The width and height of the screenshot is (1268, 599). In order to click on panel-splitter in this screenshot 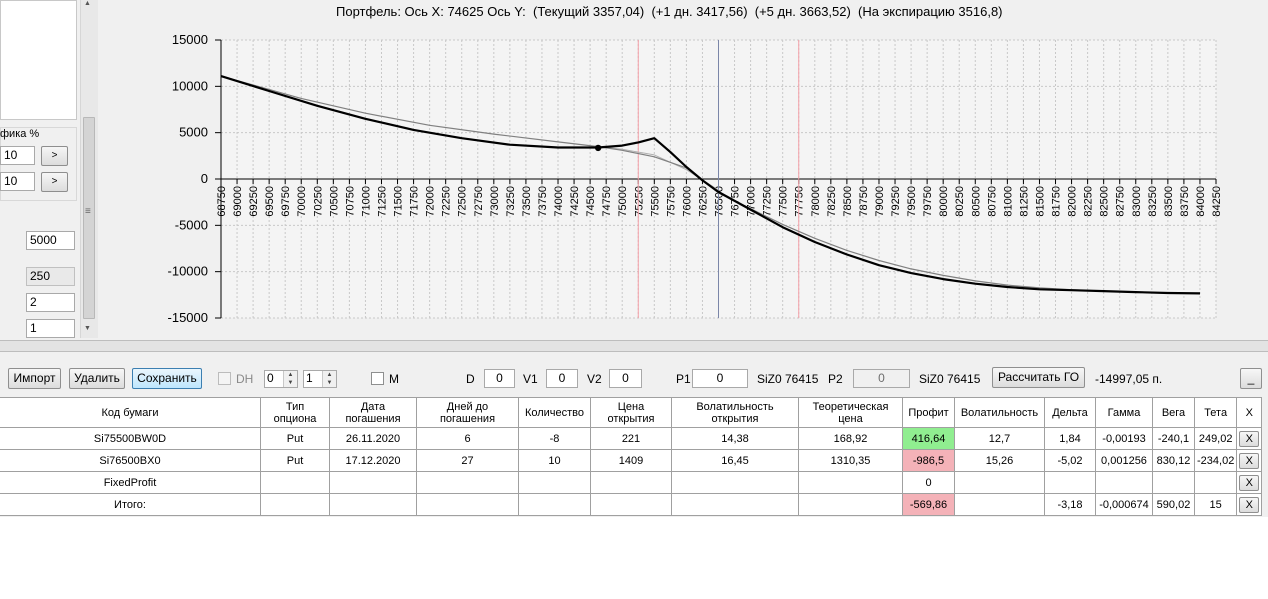, I will do `click(634, 346)`.